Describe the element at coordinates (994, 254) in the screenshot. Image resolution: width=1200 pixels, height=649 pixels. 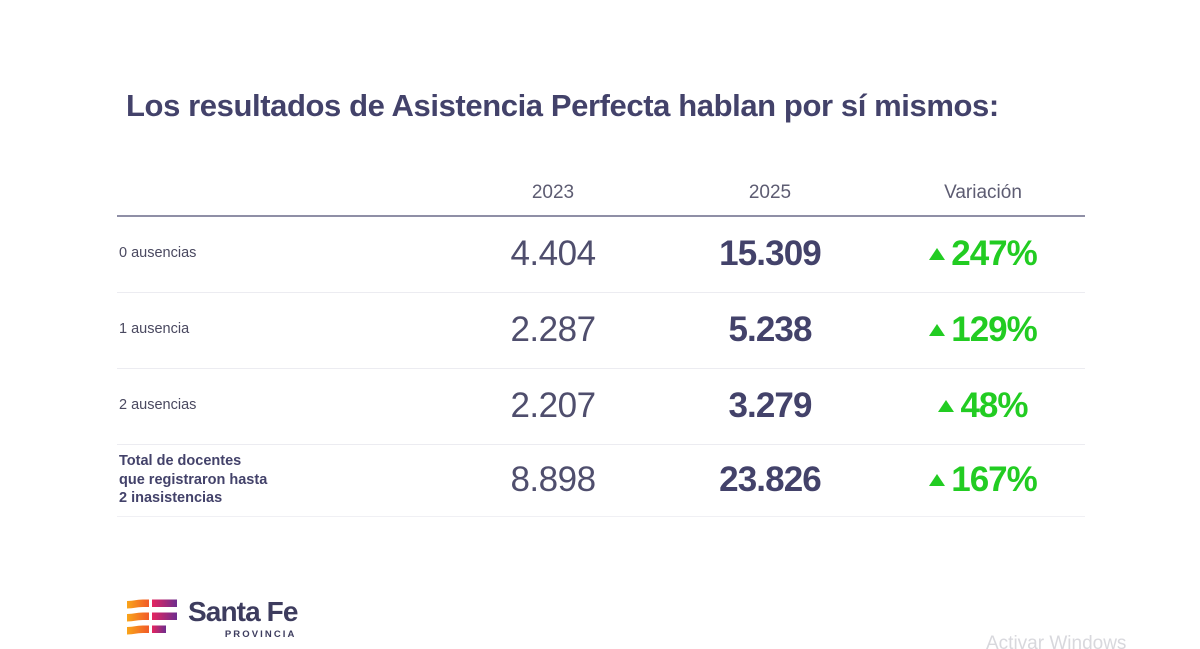
I see `row-variation-value: 247%` at that location.